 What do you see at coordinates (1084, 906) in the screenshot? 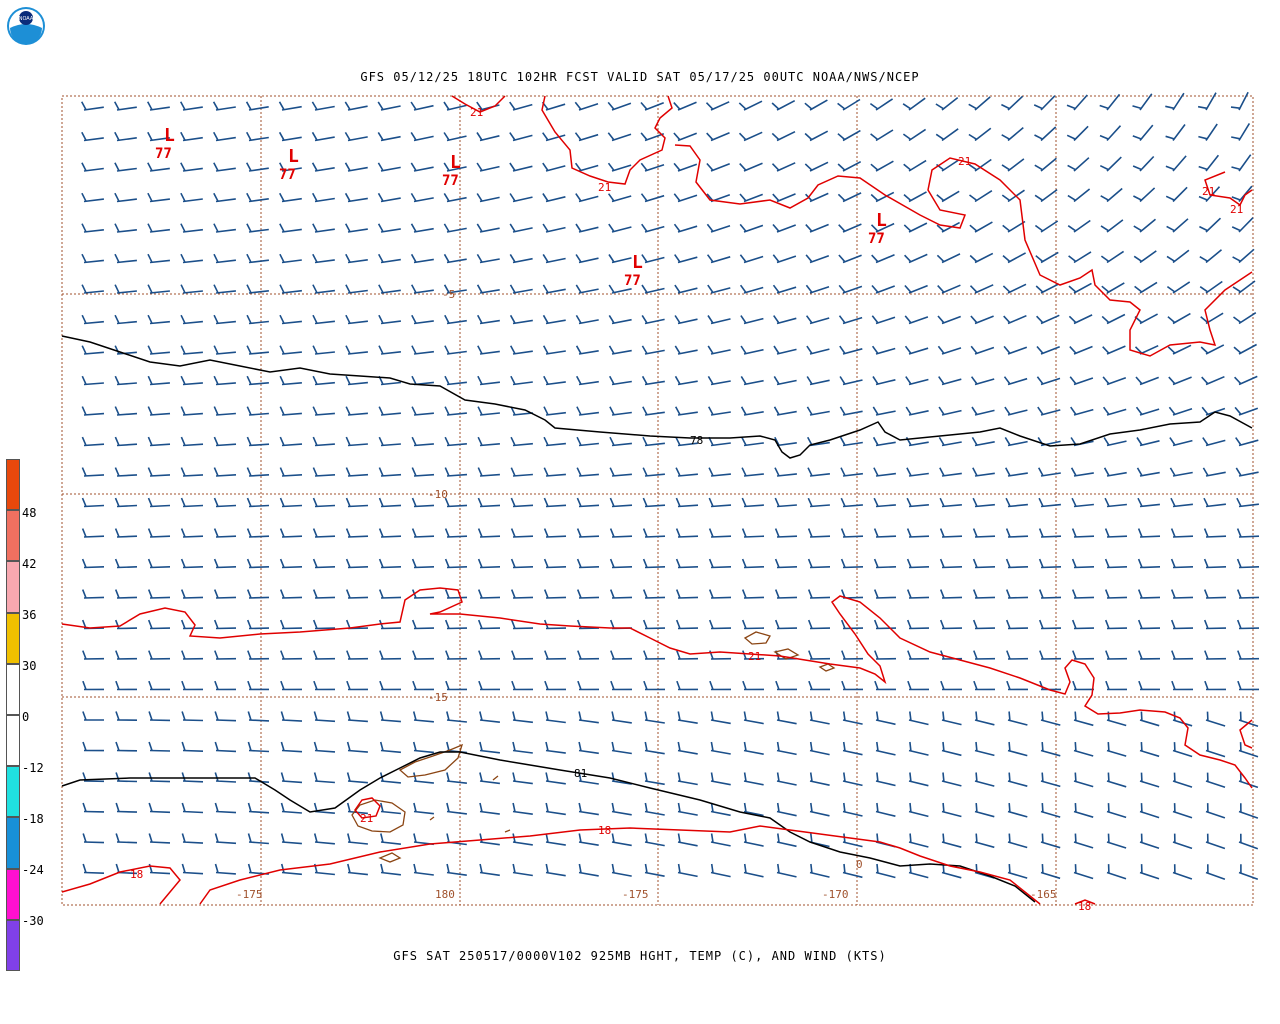
I see `temp-label: 18` at bounding box center [1084, 906].